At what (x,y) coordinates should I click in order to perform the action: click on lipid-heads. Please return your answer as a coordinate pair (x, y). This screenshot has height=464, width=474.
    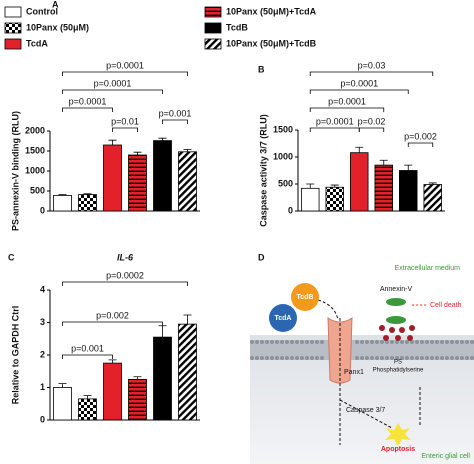
    Looking at the image, I should click on (362, 350).